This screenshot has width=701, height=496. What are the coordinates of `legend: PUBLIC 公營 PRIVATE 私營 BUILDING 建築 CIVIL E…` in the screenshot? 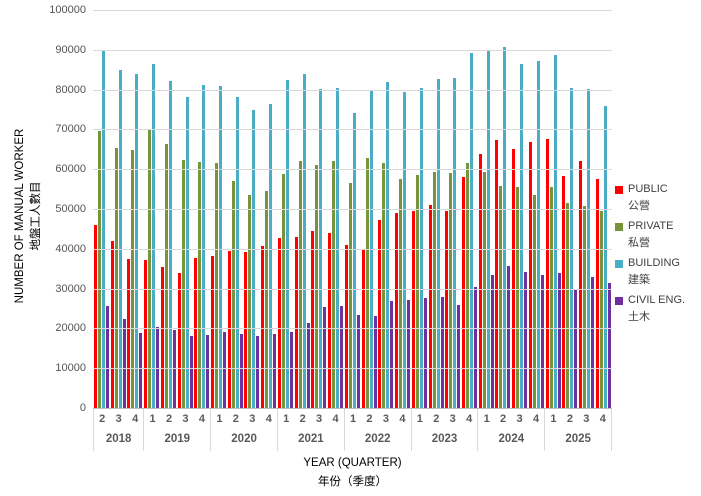 It's located at (658, 255).